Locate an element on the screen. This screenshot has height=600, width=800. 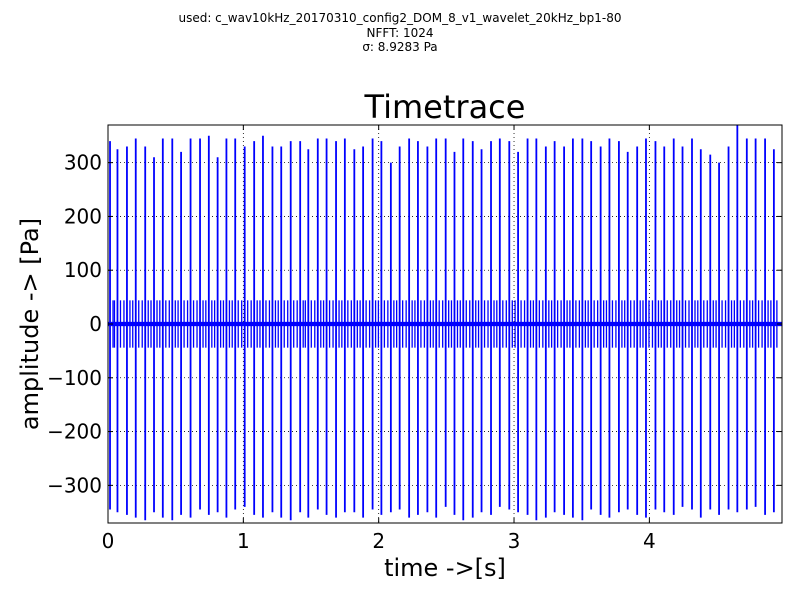
x-tick-label: 4 is located at coordinates (649, 541).